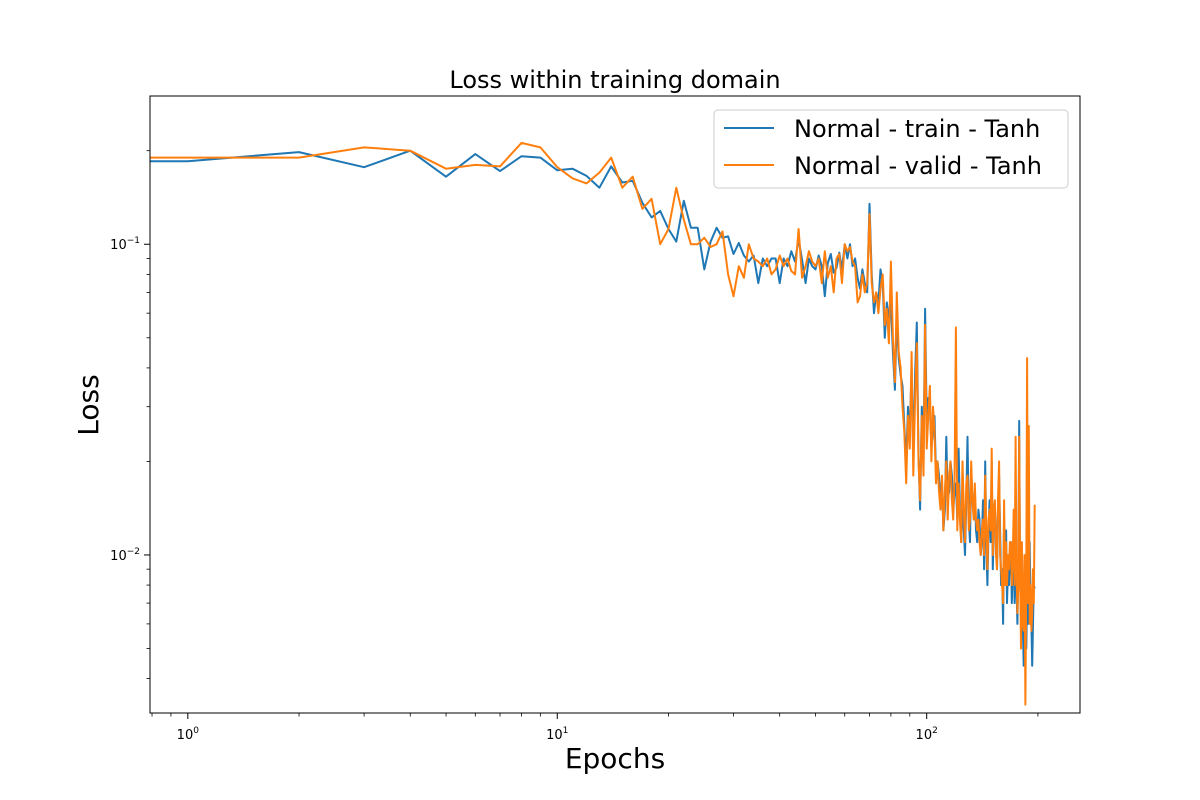 The width and height of the screenshot is (1200, 800). I want to click on x-tick-label: 10¹, so click(557, 734).